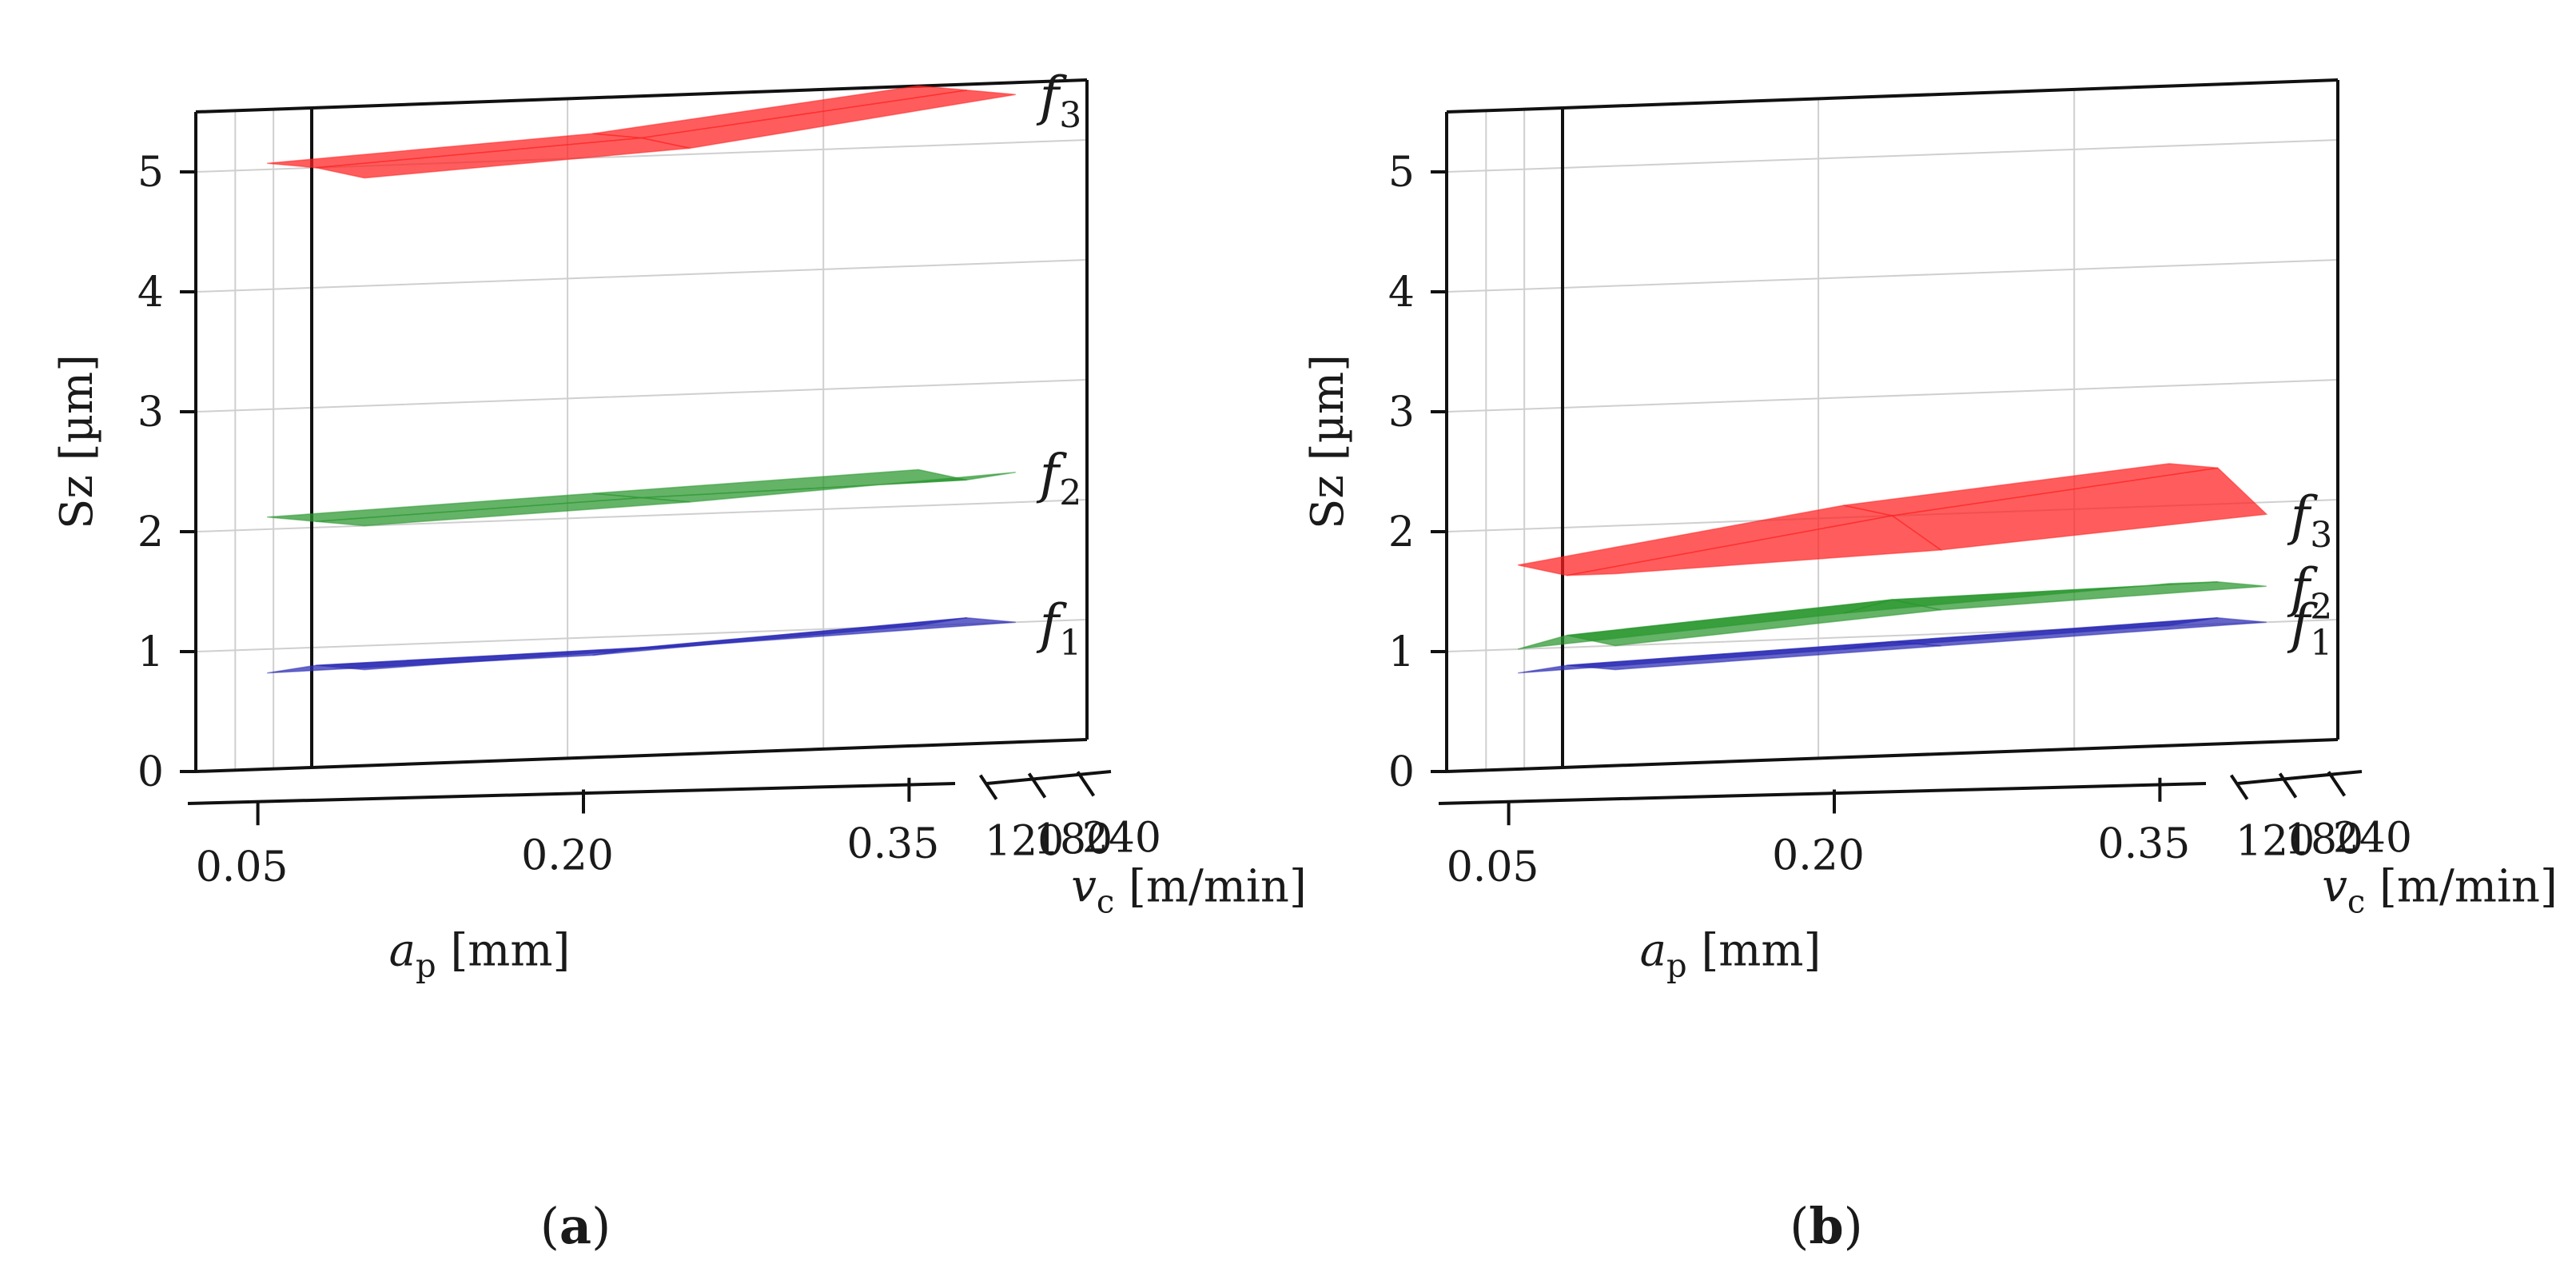  What do you see at coordinates (575, 1226) in the screenshot?
I see `panel-label: (a)` at bounding box center [575, 1226].